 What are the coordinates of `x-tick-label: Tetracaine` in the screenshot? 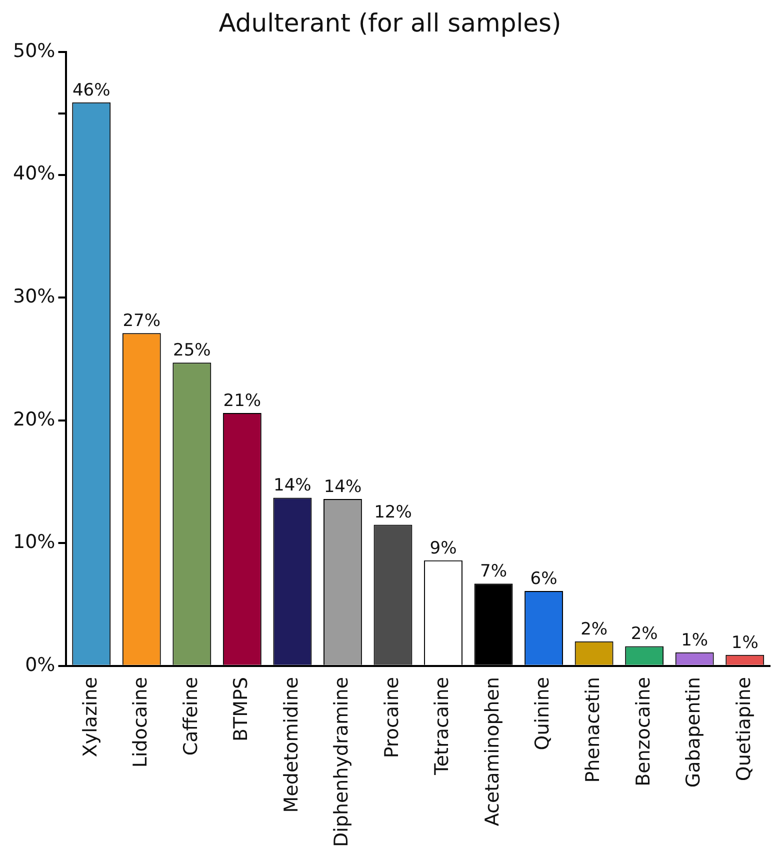 It's located at (442, 726).